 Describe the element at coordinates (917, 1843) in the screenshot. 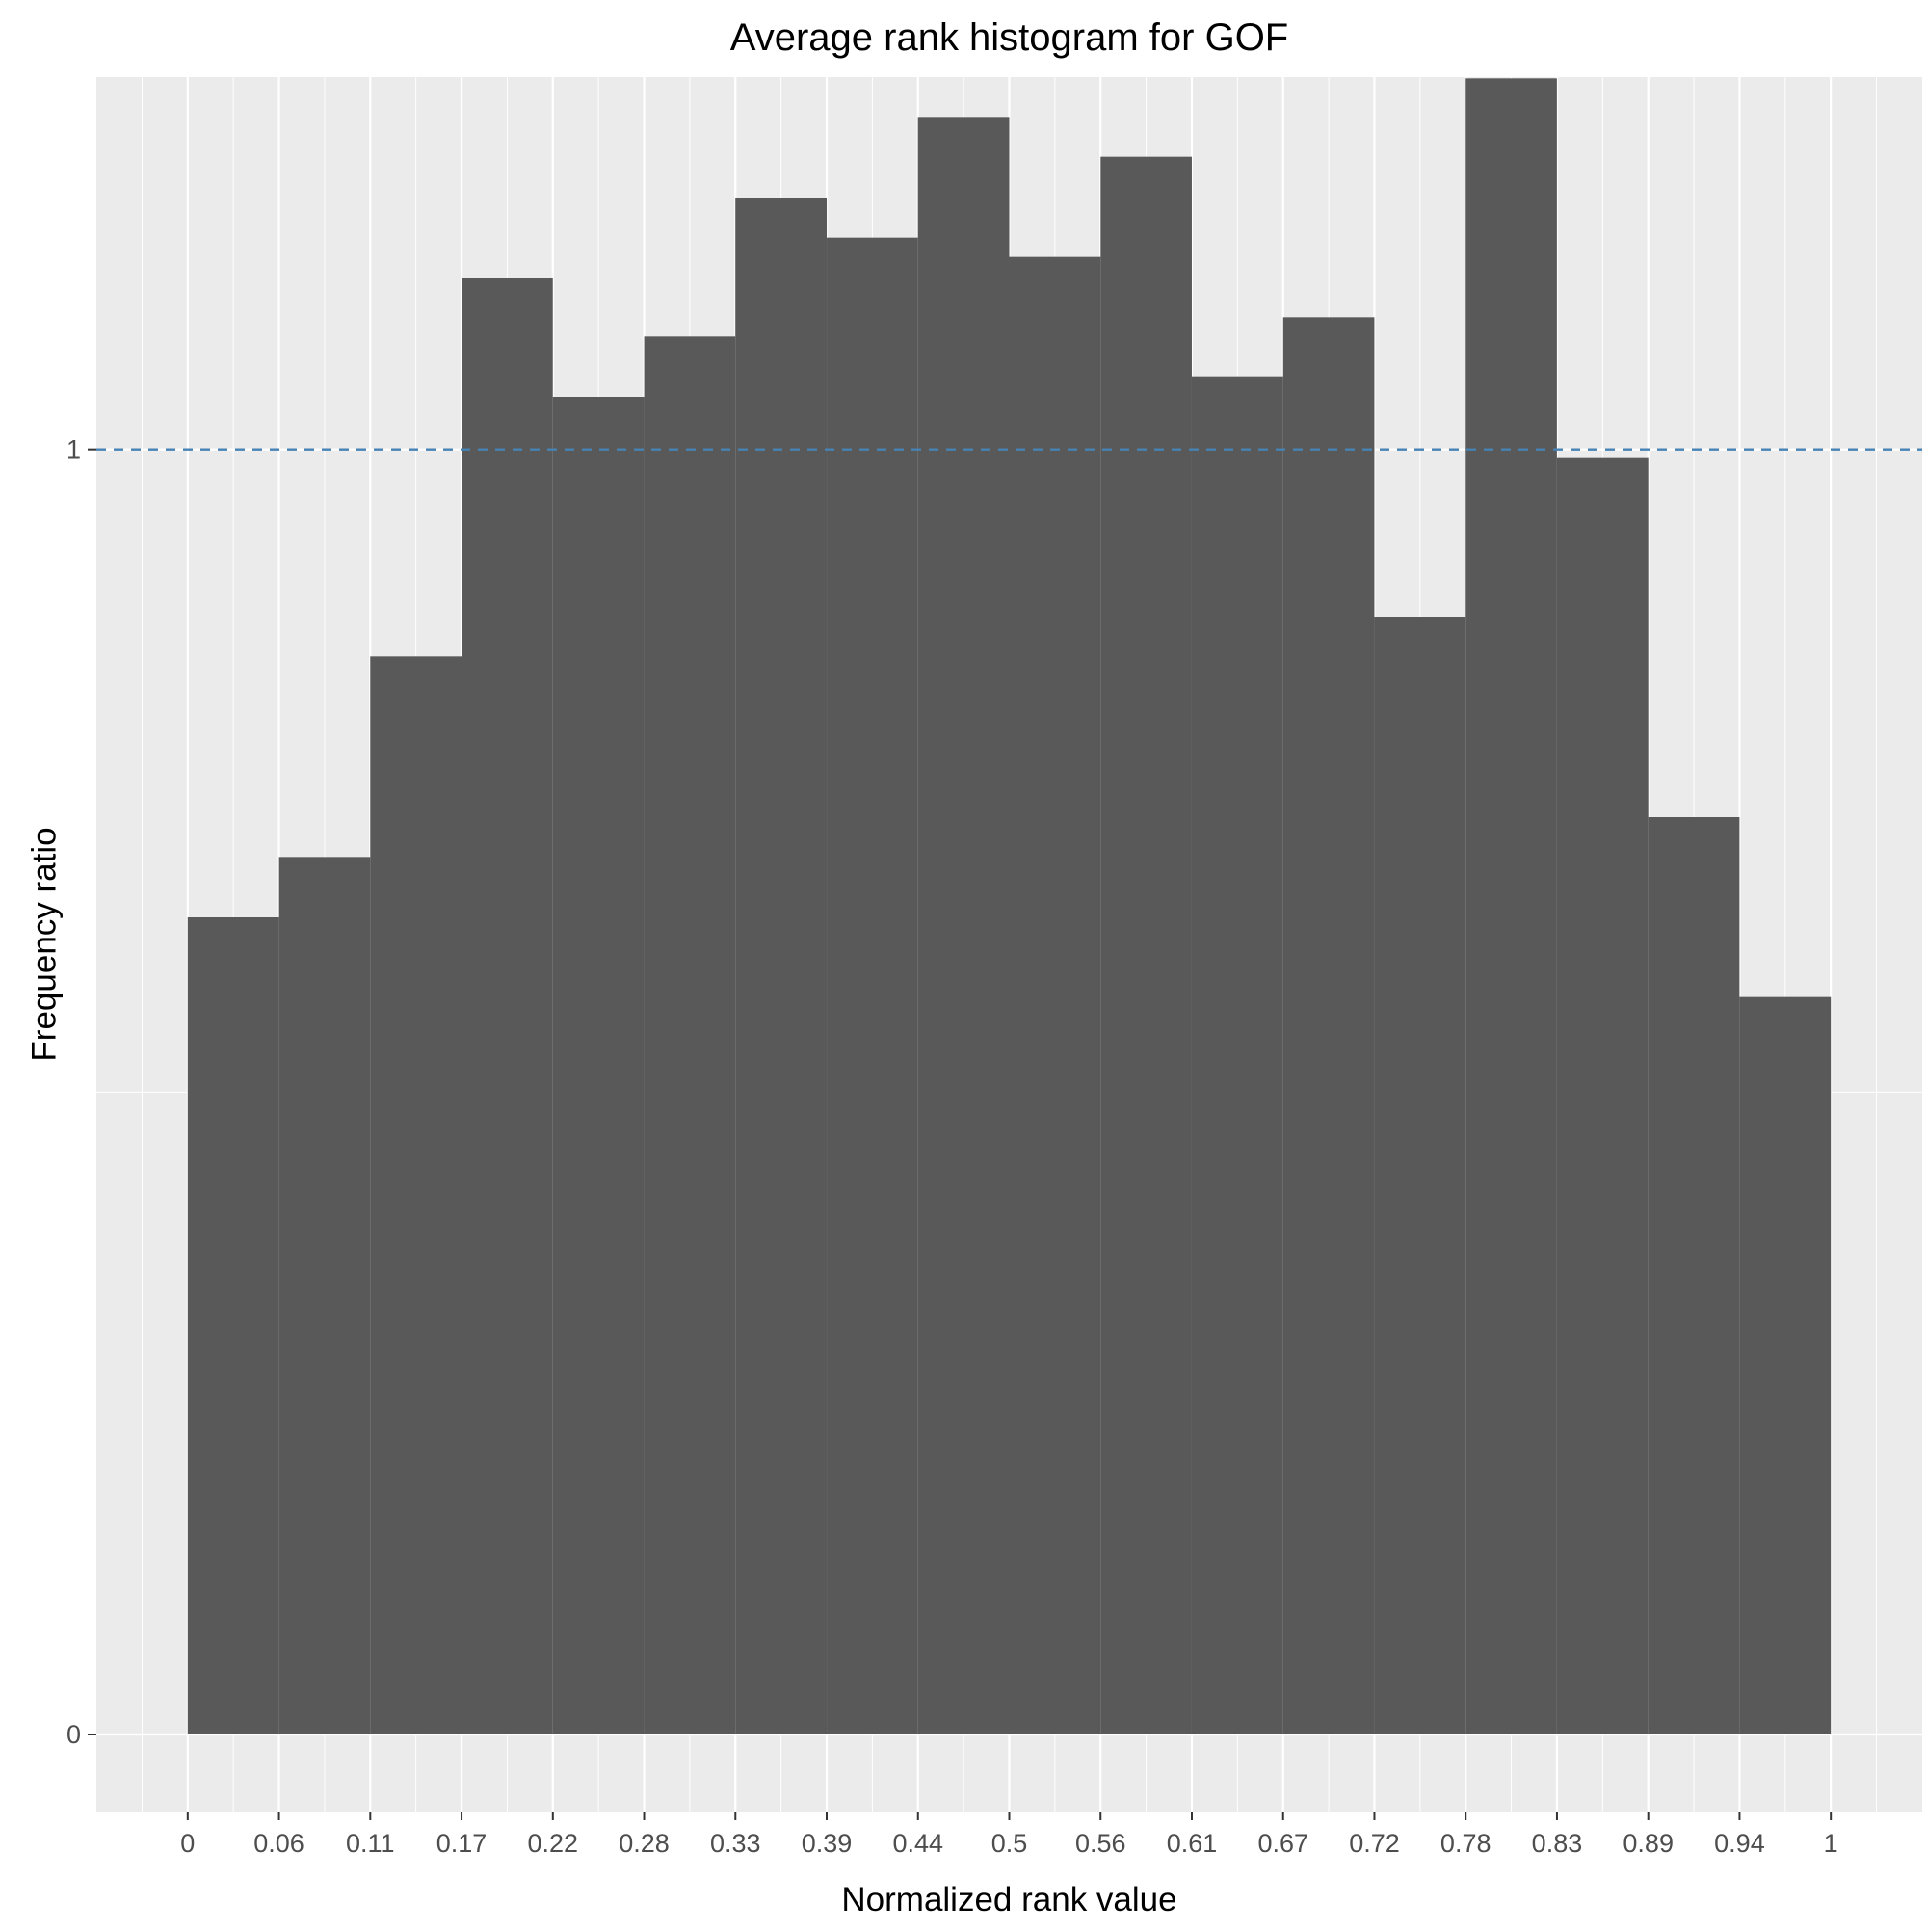

I see `x-tick-label: 0.44` at that location.